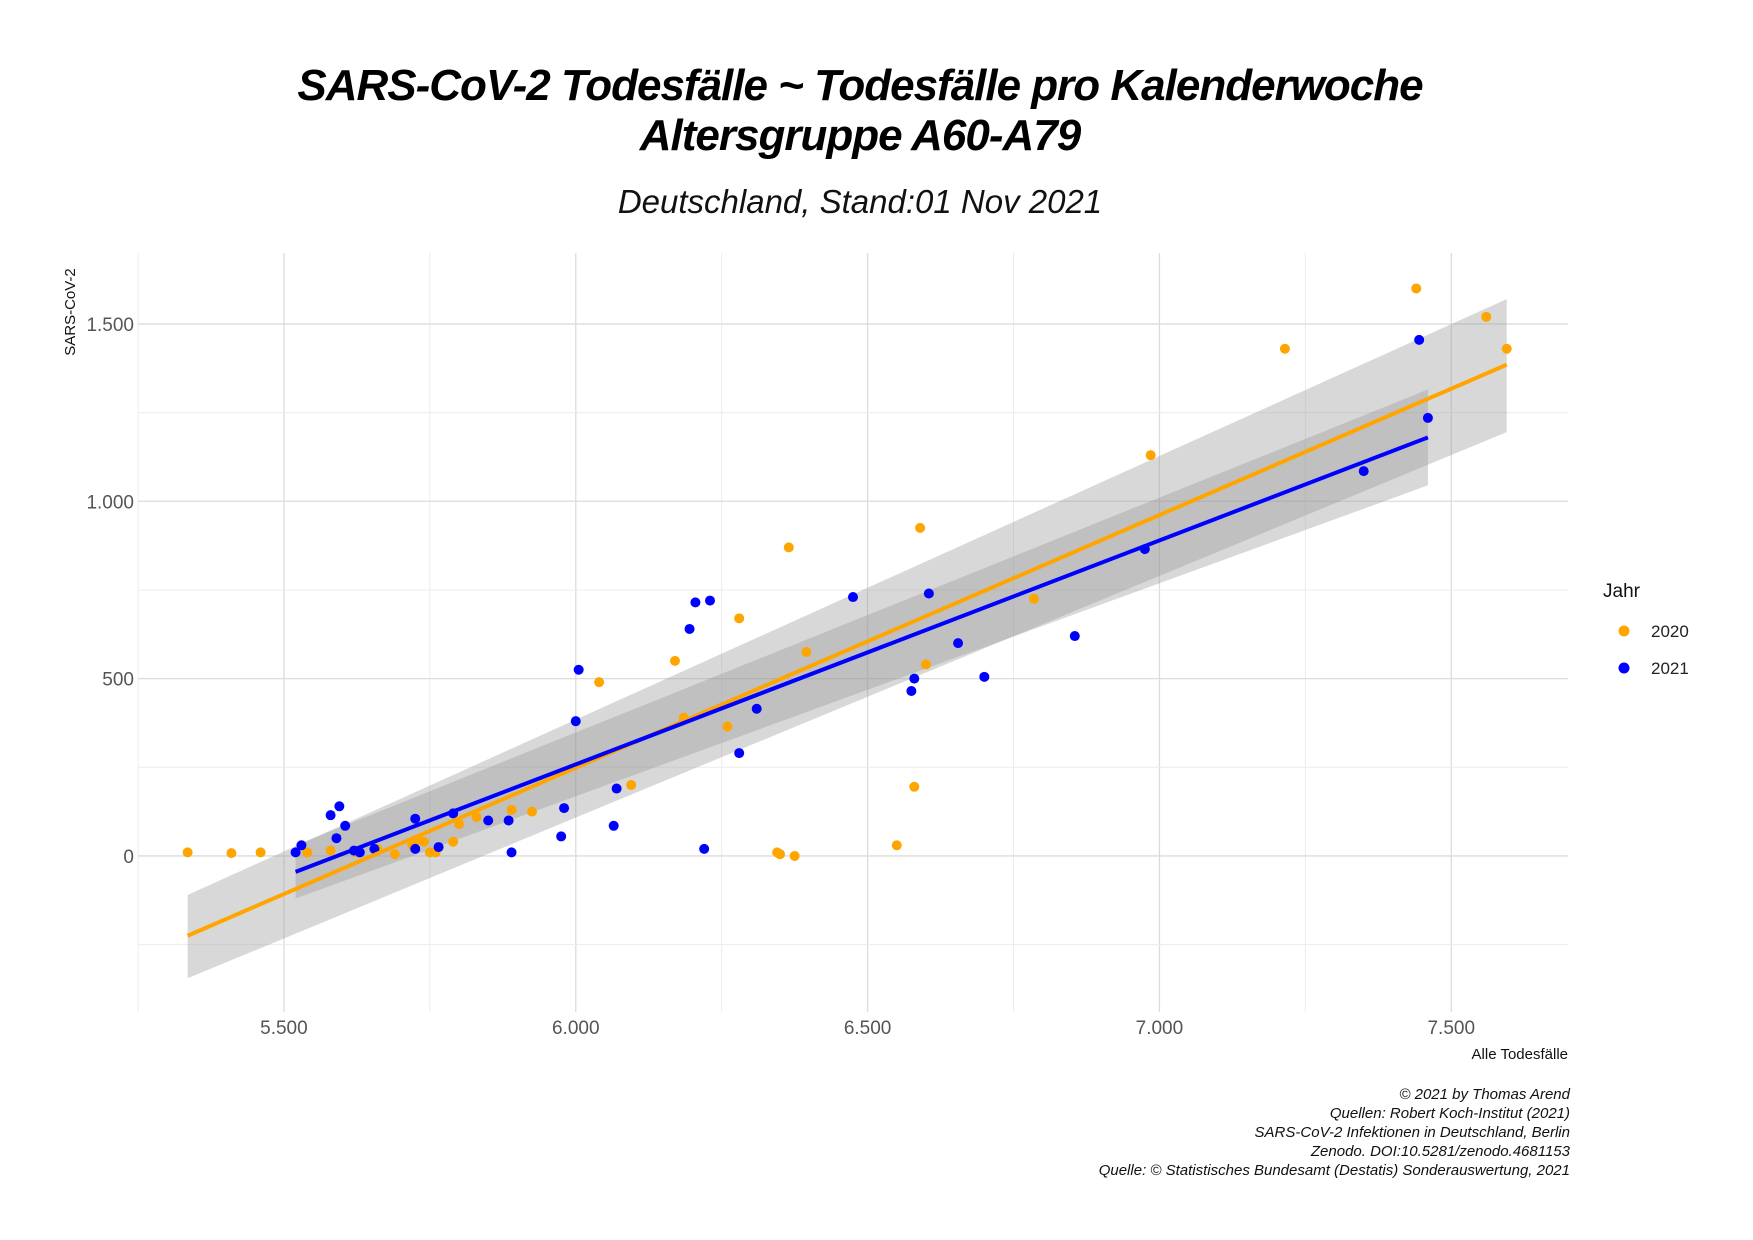 The width and height of the screenshot is (1753, 1240). What do you see at coordinates (1520, 1054) in the screenshot?
I see `x-axis-title: Alle Todesfälle` at bounding box center [1520, 1054].